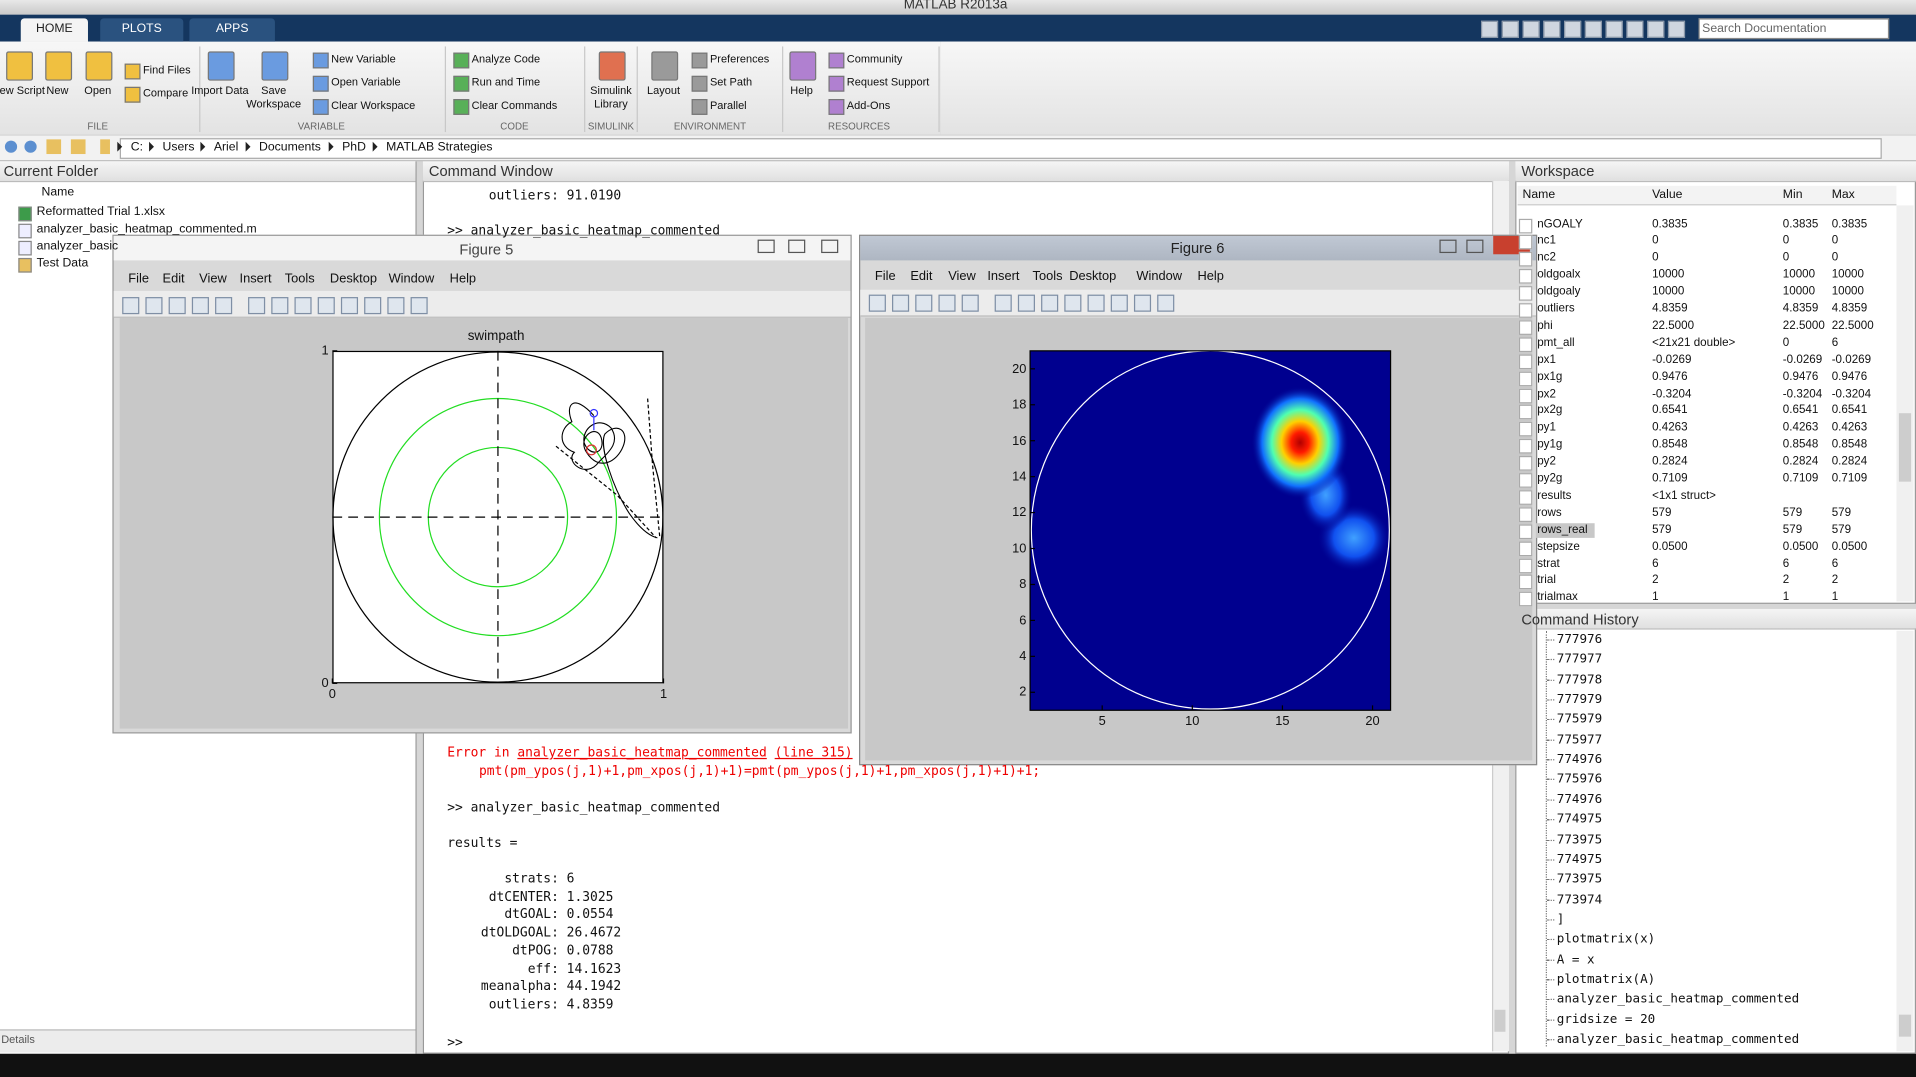 This screenshot has height=1077, width=1916. Describe the element at coordinates (1546, 580) in the screenshot. I see `cell: trial` at that location.